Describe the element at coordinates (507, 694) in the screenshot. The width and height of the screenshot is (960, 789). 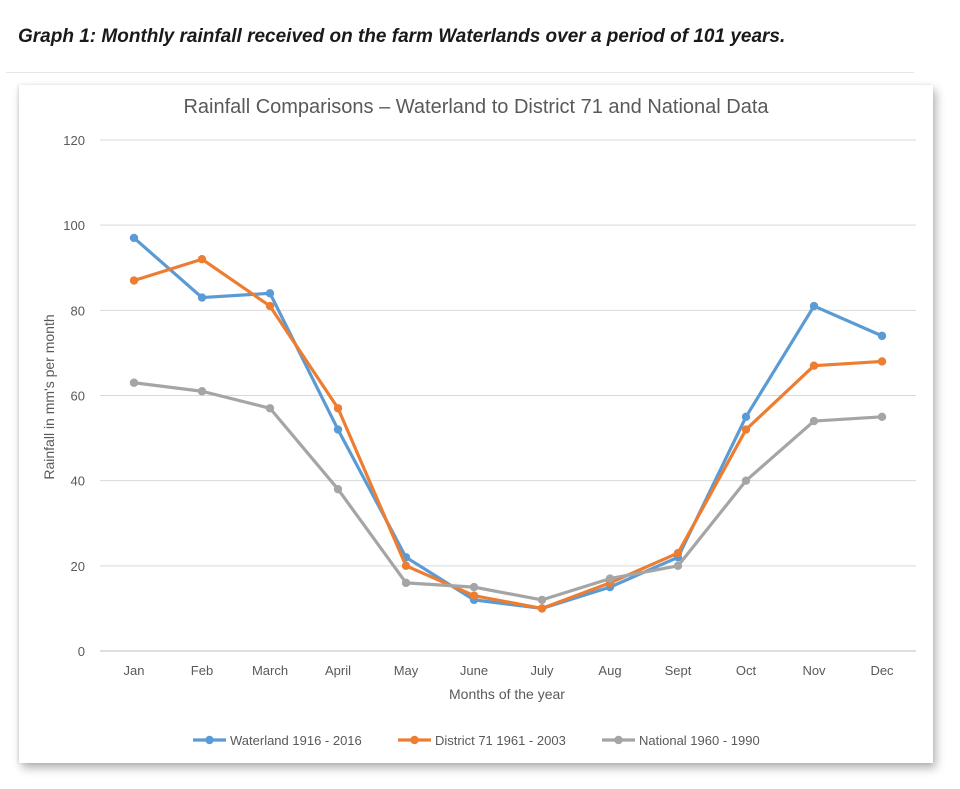
I see `x-axis-label: Months of the year` at that location.